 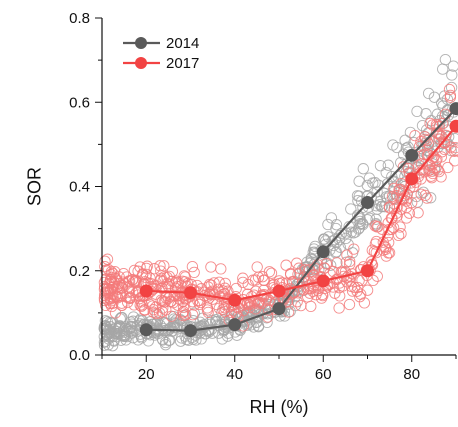 I want to click on x-tick-label: 80, so click(x=411, y=374).